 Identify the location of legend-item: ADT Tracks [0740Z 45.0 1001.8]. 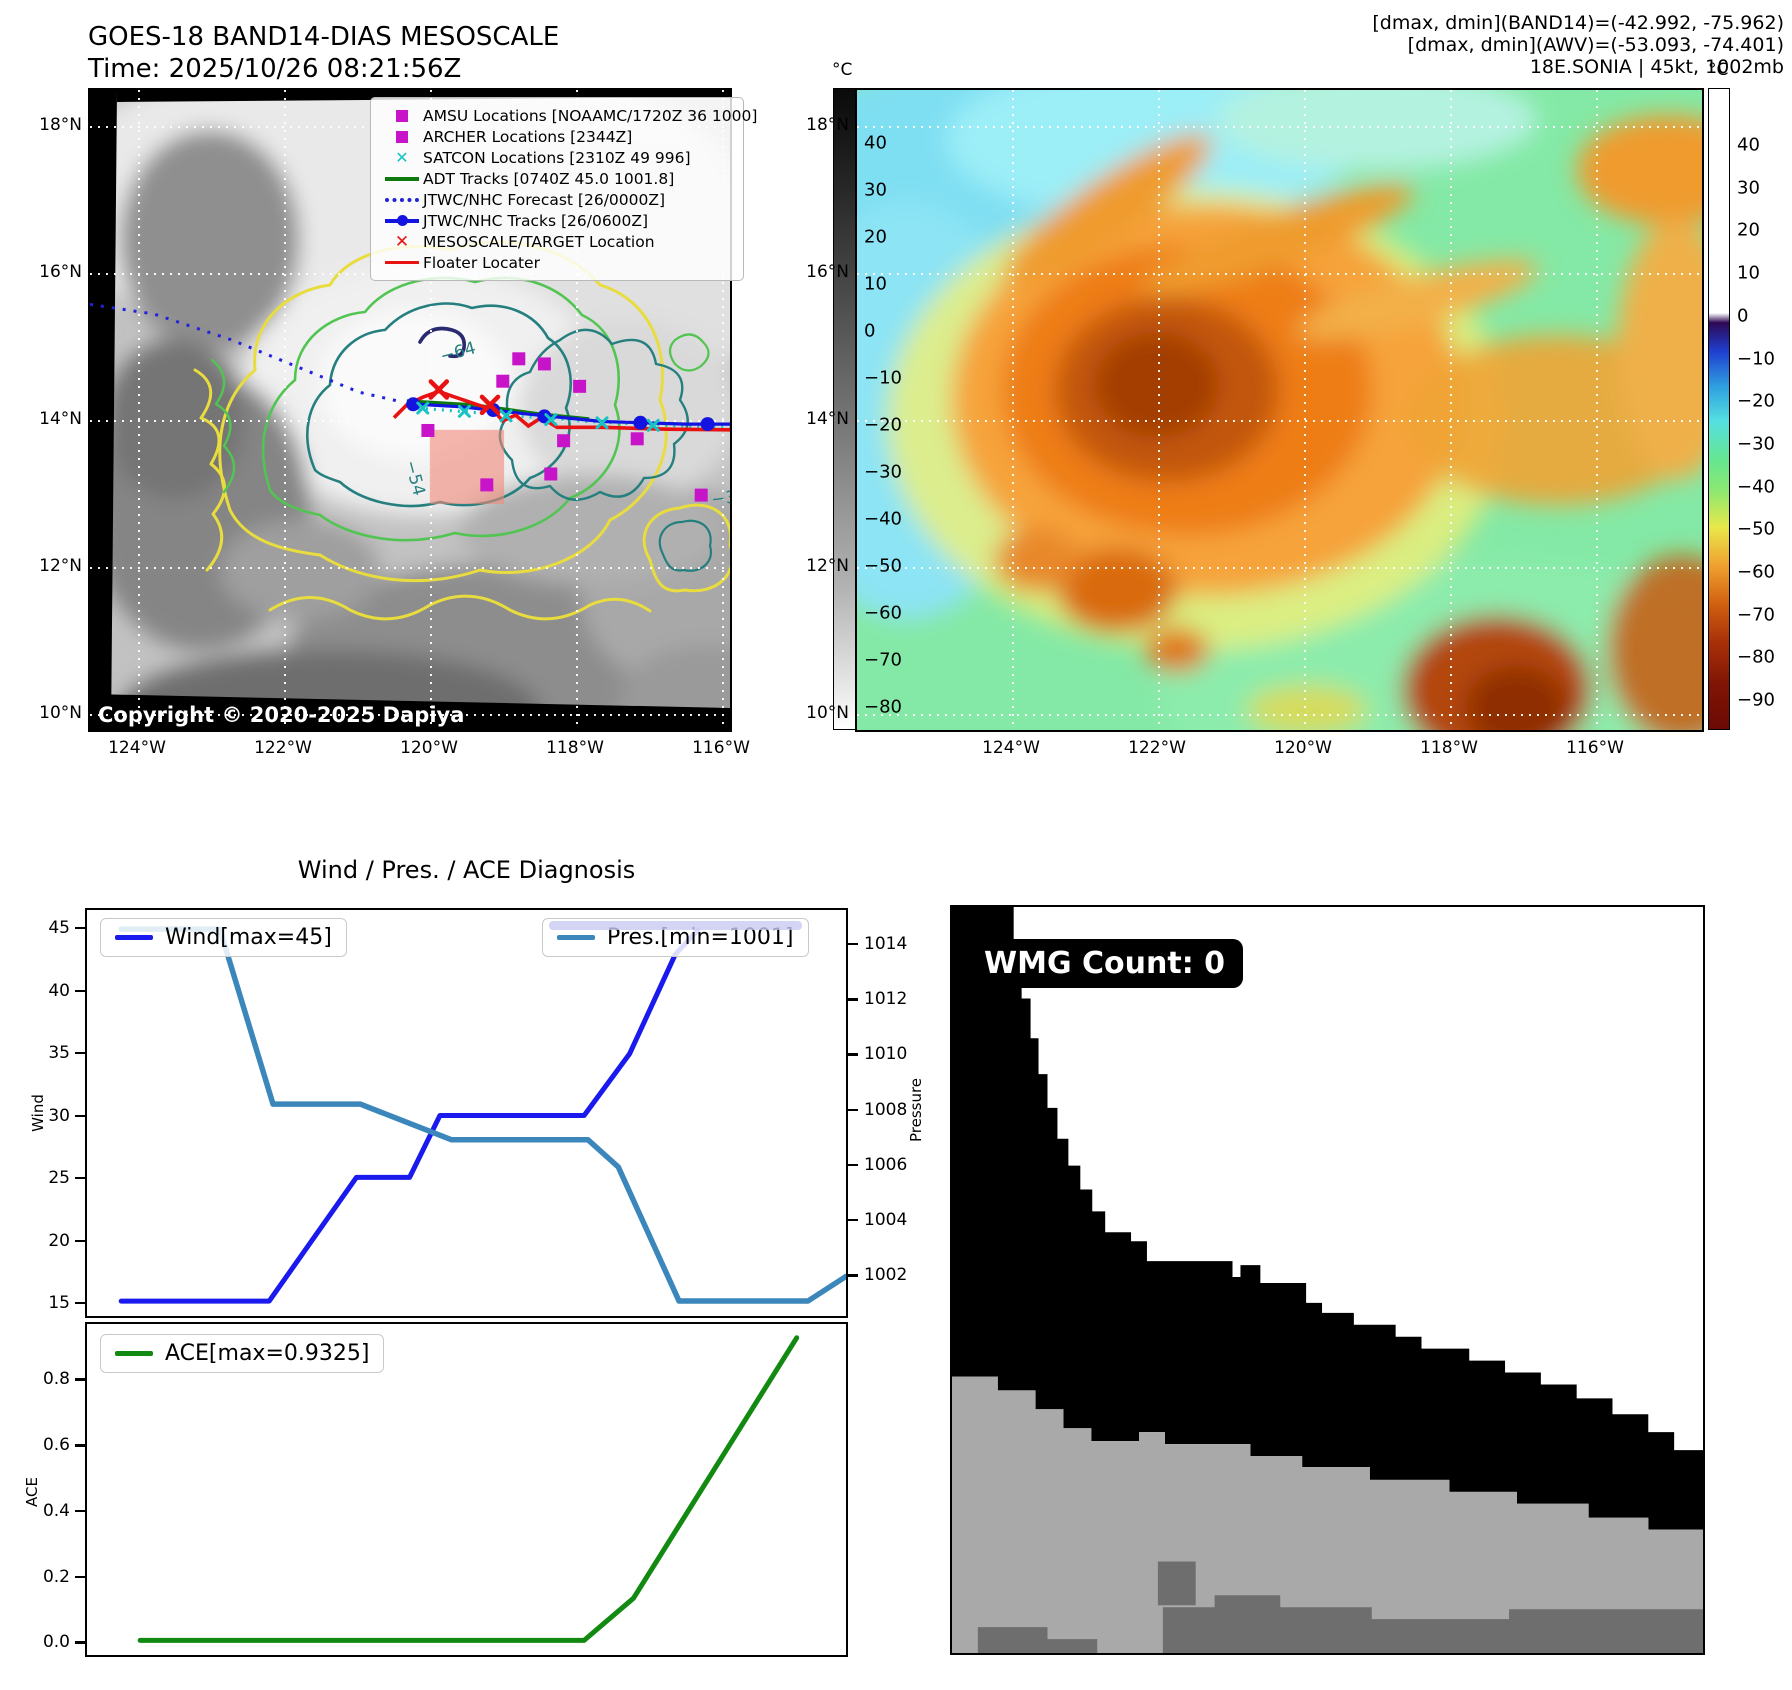
(557, 178).